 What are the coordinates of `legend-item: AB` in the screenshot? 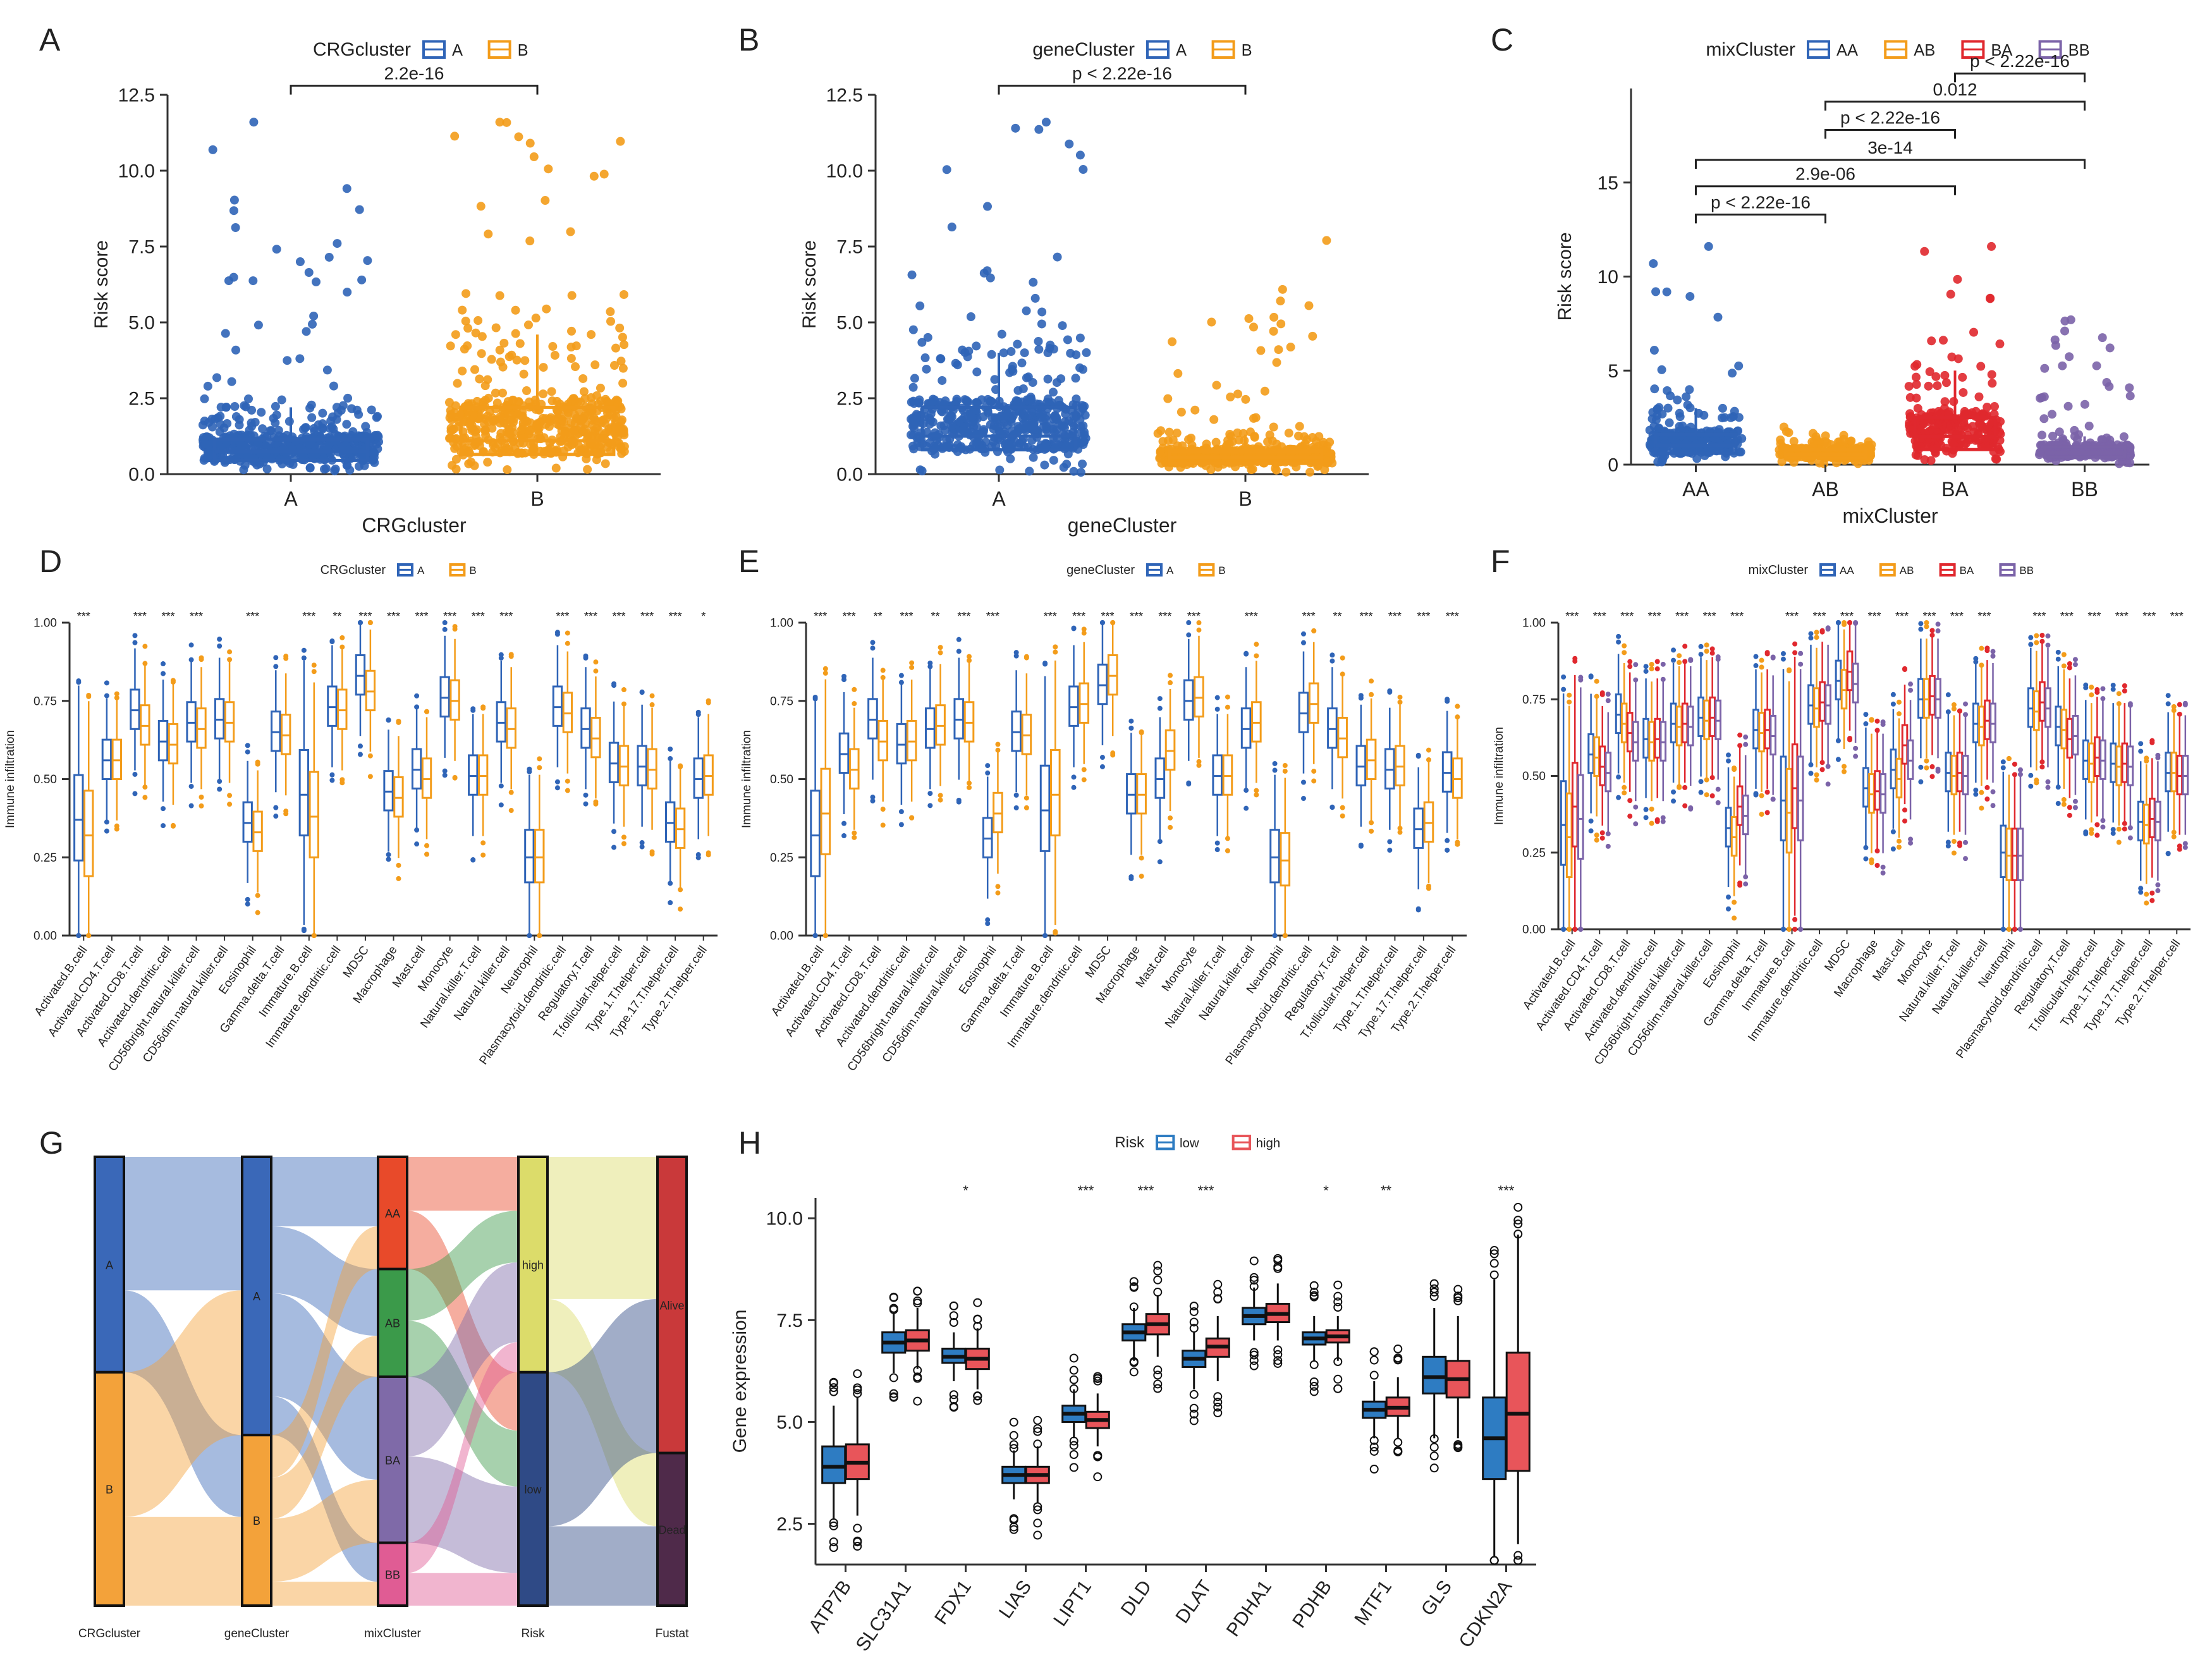 It's located at (1924, 50).